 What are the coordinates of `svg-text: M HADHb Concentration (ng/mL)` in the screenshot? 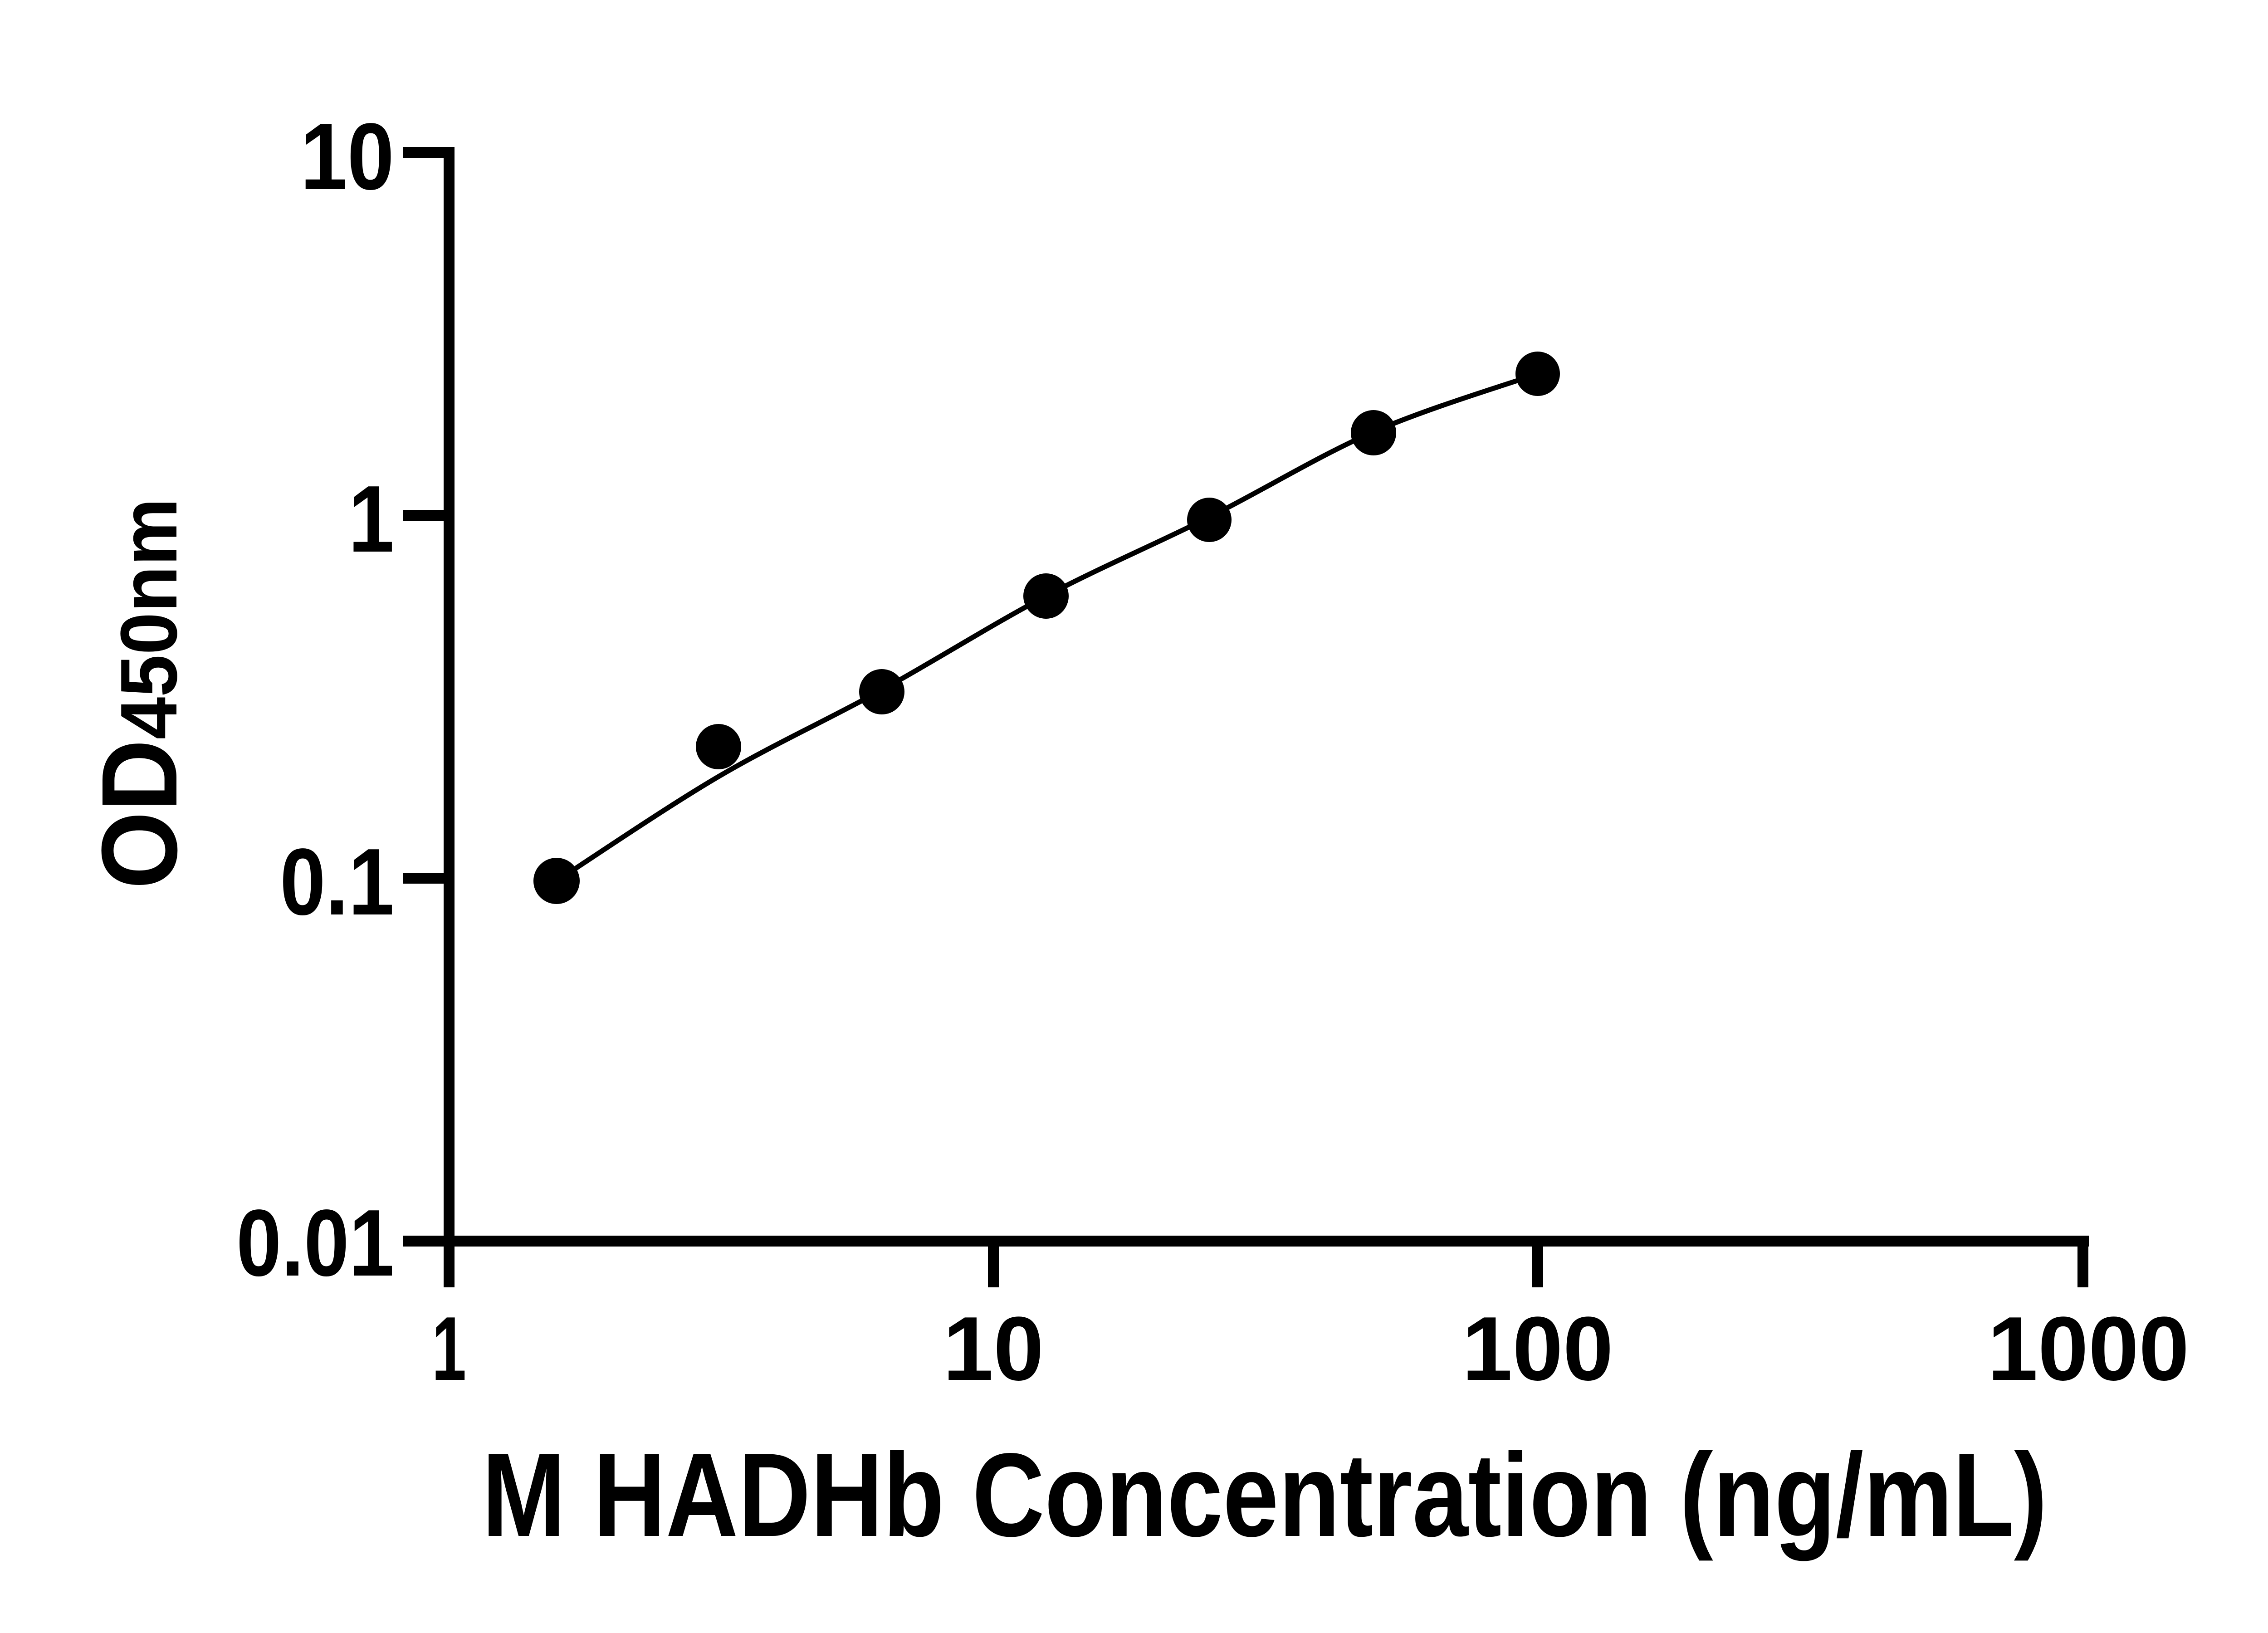 It's located at (1265, 1495).